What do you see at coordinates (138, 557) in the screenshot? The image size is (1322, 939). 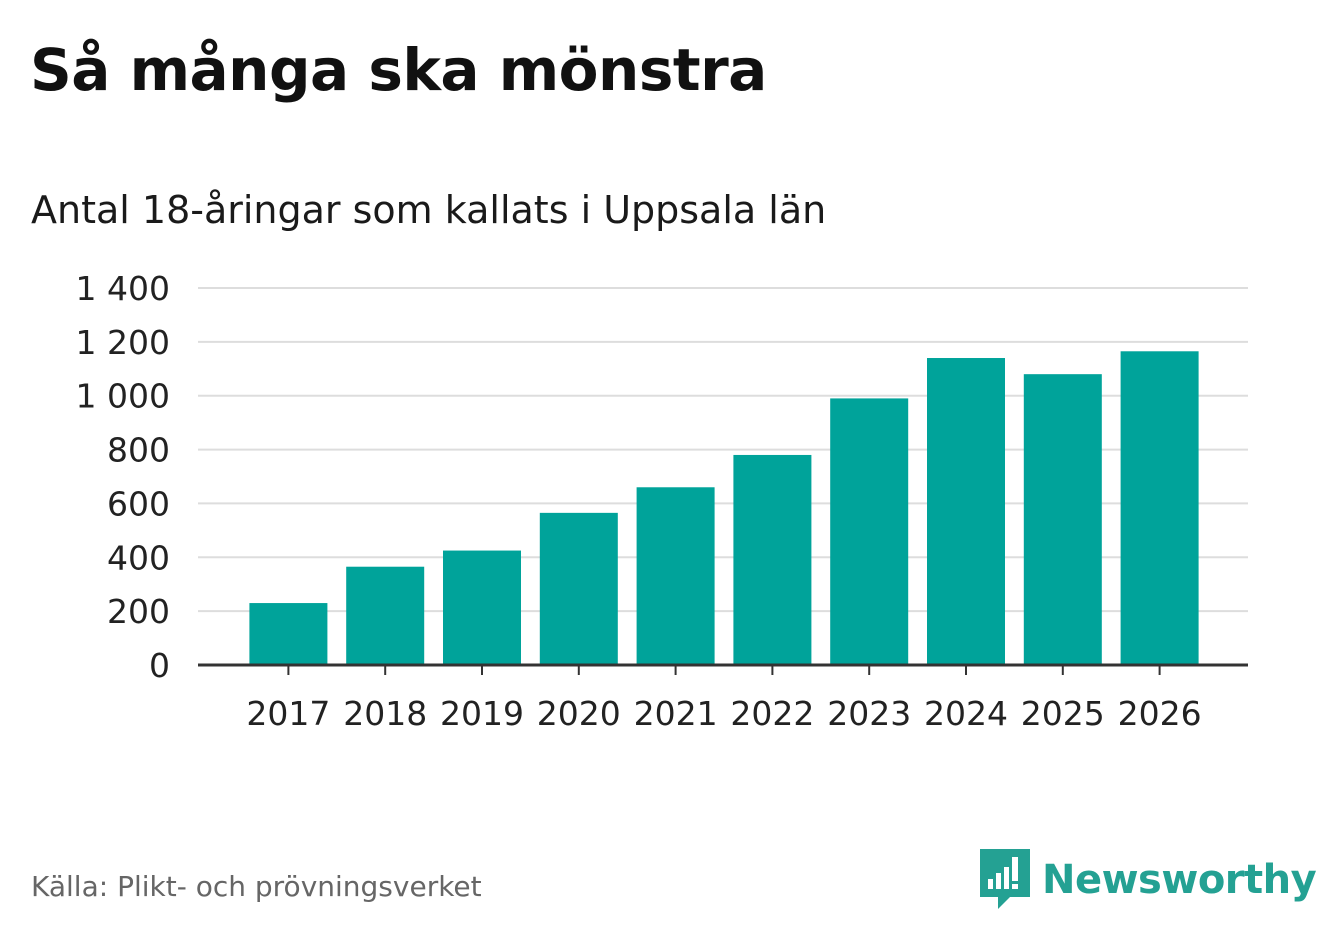 I see `y-tick-label: 400` at bounding box center [138, 557].